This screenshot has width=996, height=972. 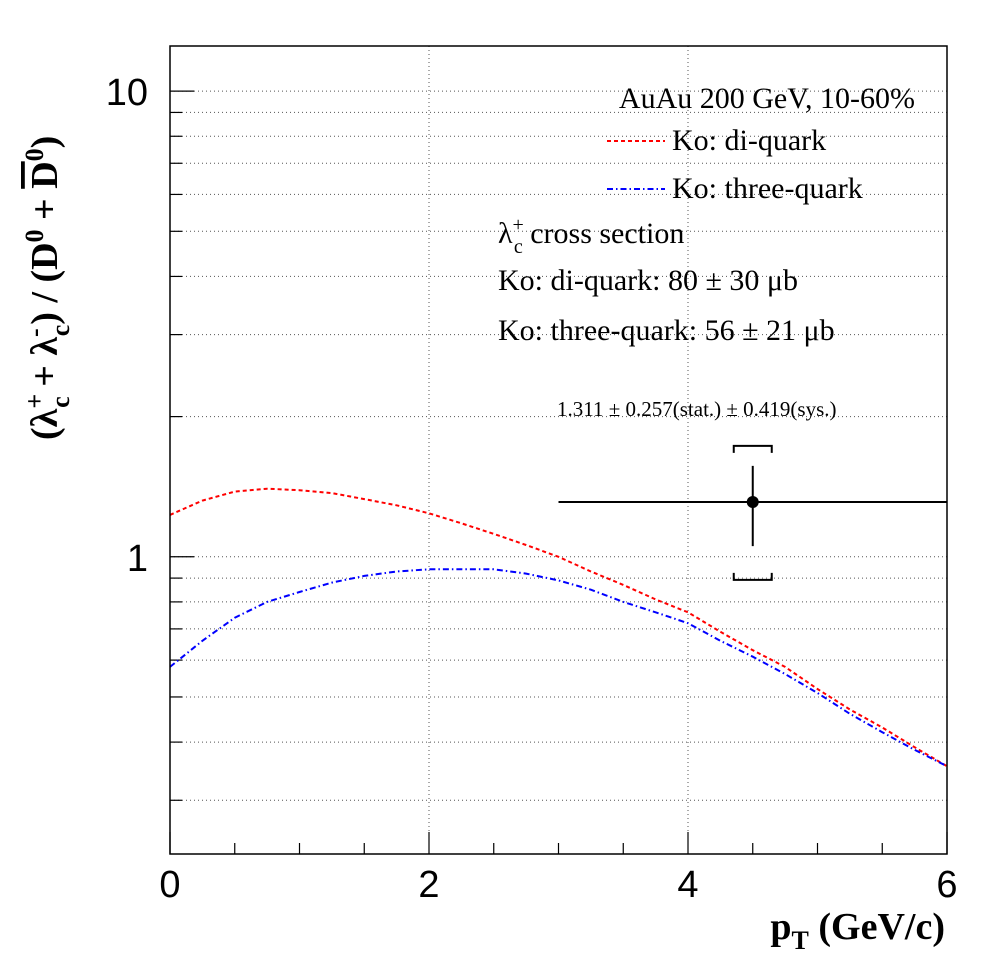 What do you see at coordinates (127, 93) in the screenshot?
I see `y-tick-label: 10` at bounding box center [127, 93].